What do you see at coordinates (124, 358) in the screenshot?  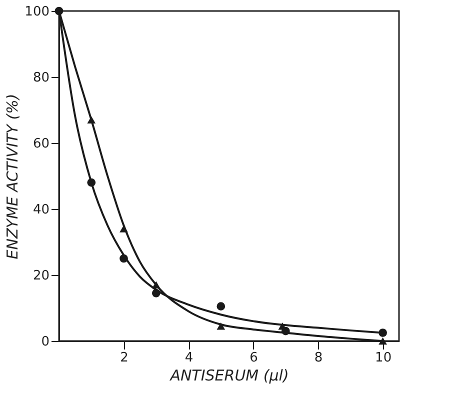 I see `x-tick-label: 2` at bounding box center [124, 358].